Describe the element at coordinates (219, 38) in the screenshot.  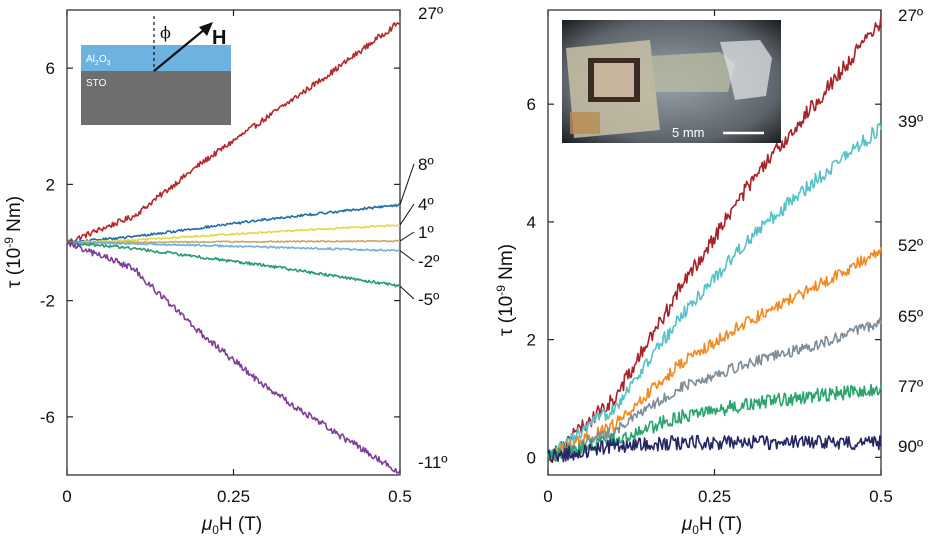
I see `field-label-h: H` at that location.